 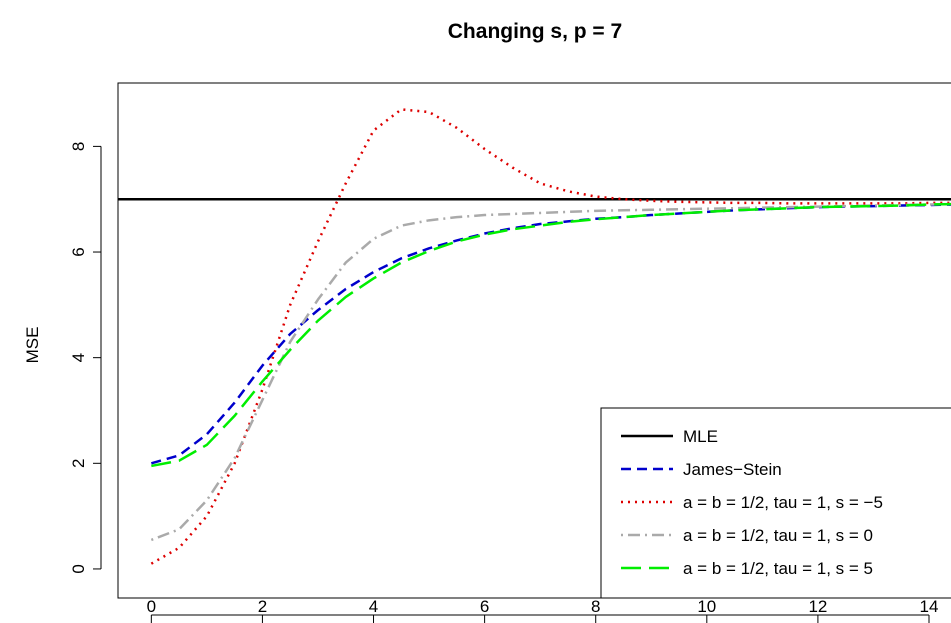 I want to click on y-tick-label: 8, so click(x=78, y=146).